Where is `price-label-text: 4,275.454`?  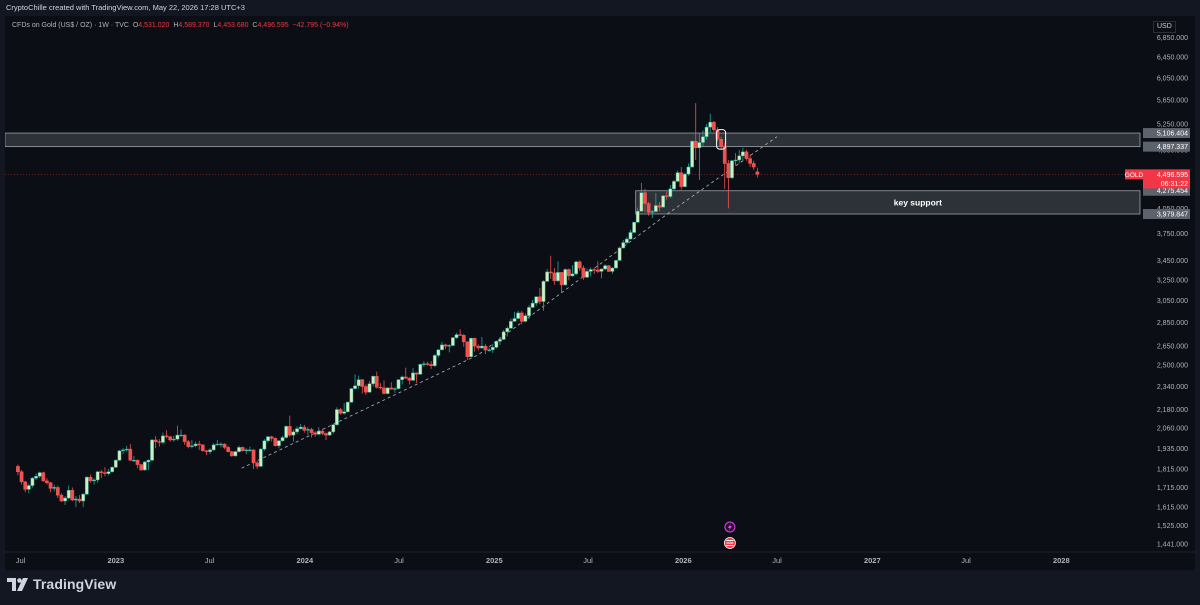
price-label-text: 4,275.454 is located at coordinates (1172, 191).